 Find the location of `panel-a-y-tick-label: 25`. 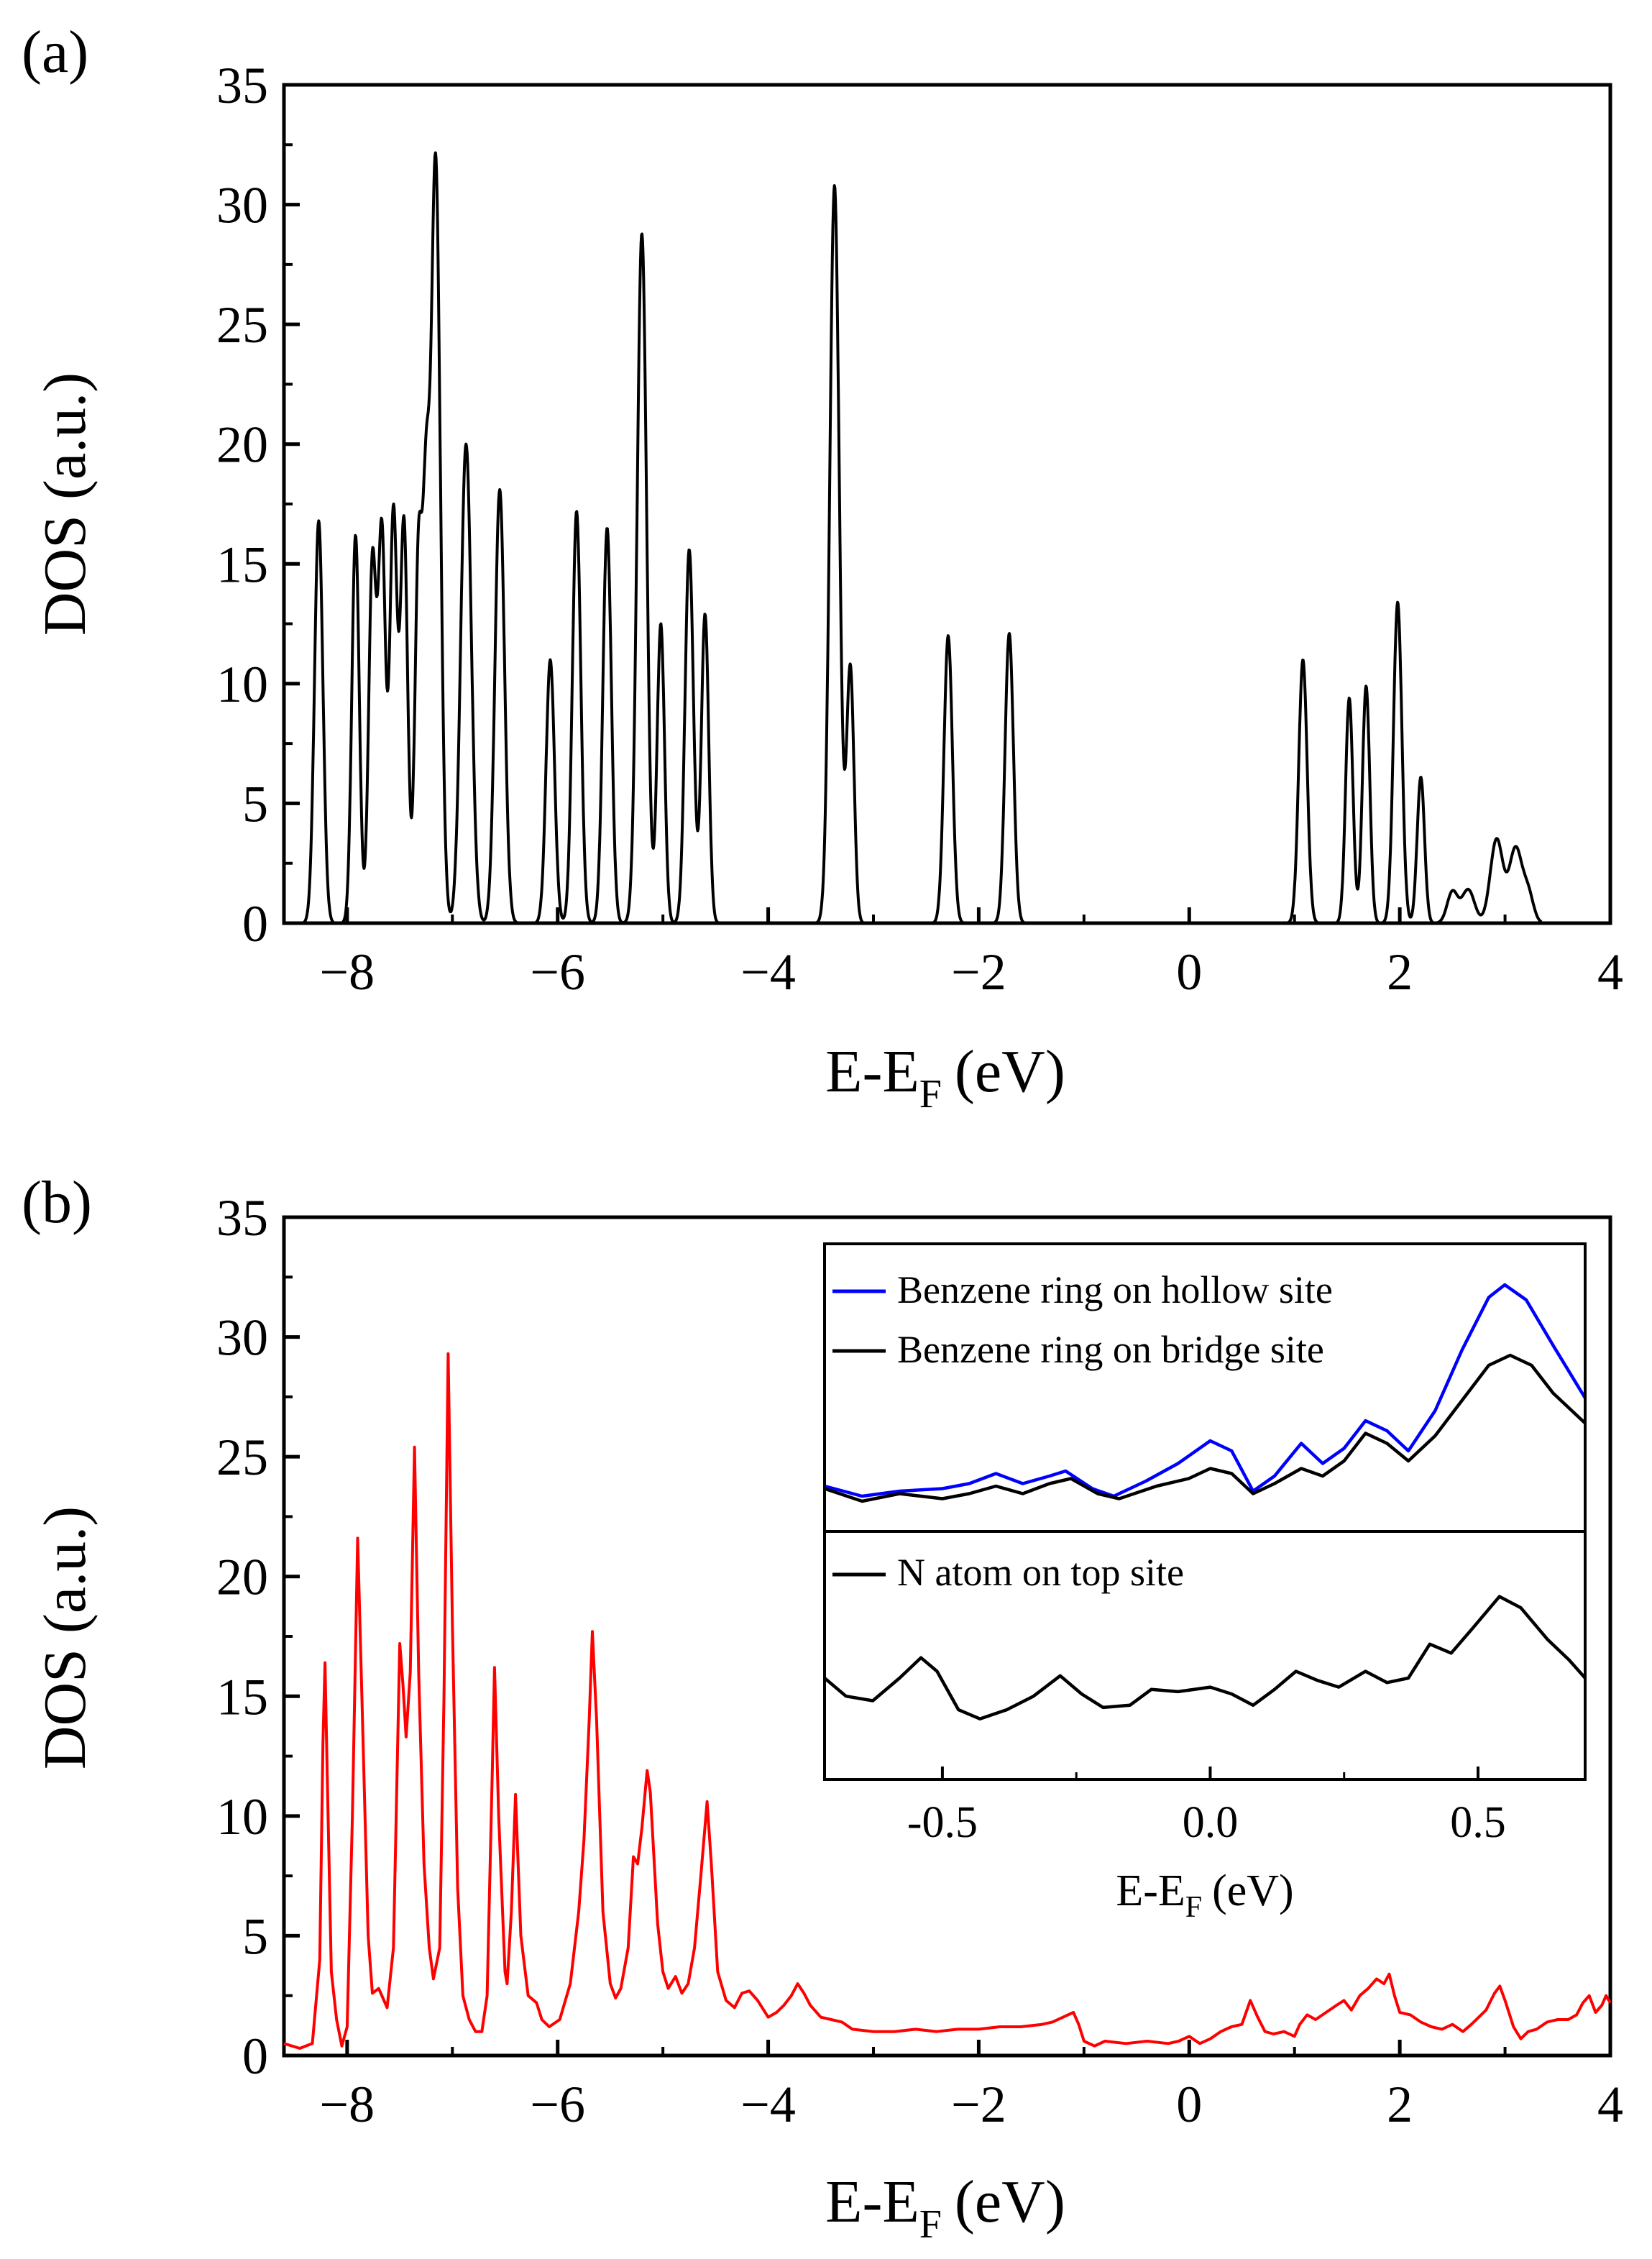

panel-a-y-tick-label: 25 is located at coordinates (242, 325).